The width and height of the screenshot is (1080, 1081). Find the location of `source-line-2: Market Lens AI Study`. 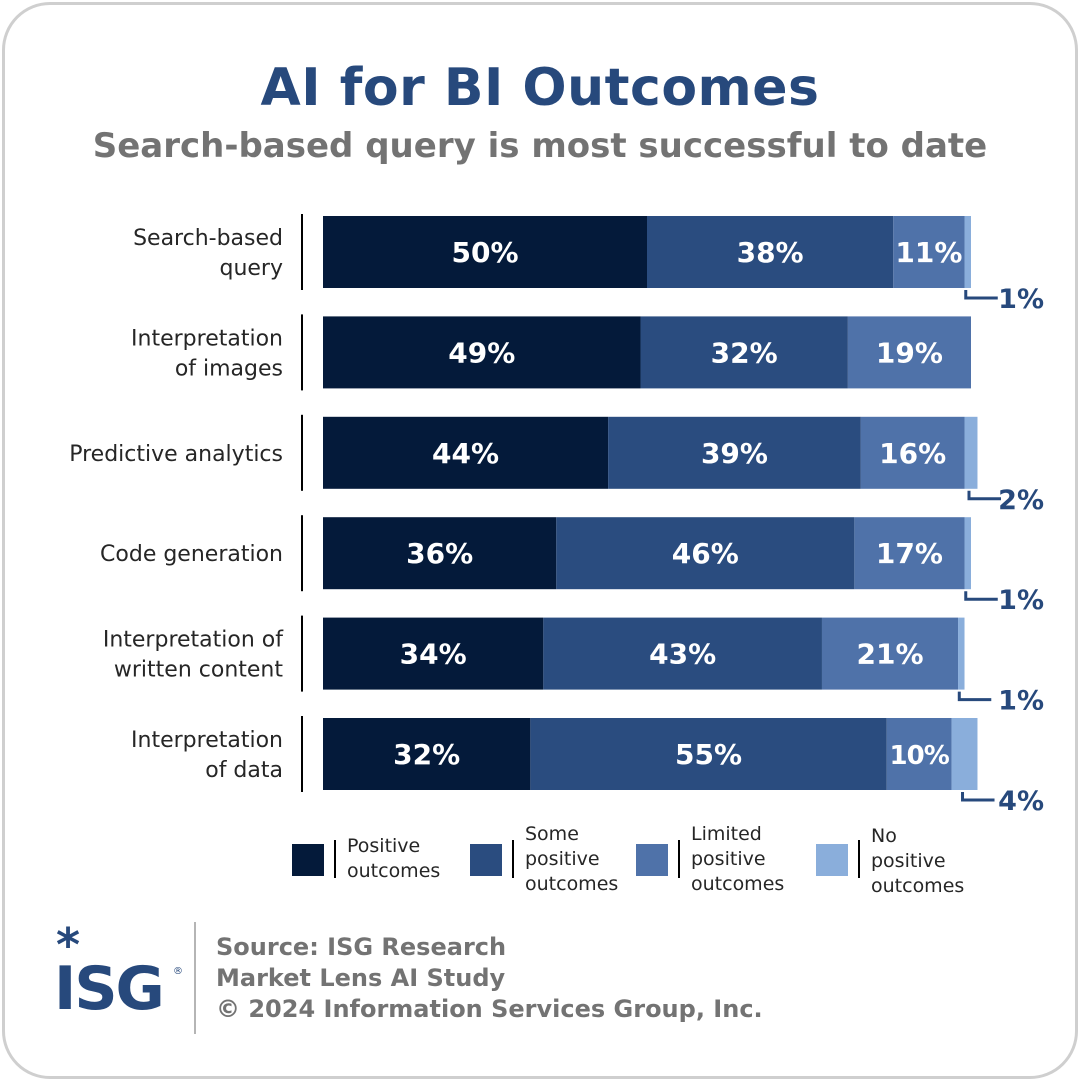

source-line-2: Market Lens AI Study is located at coordinates (361, 978).